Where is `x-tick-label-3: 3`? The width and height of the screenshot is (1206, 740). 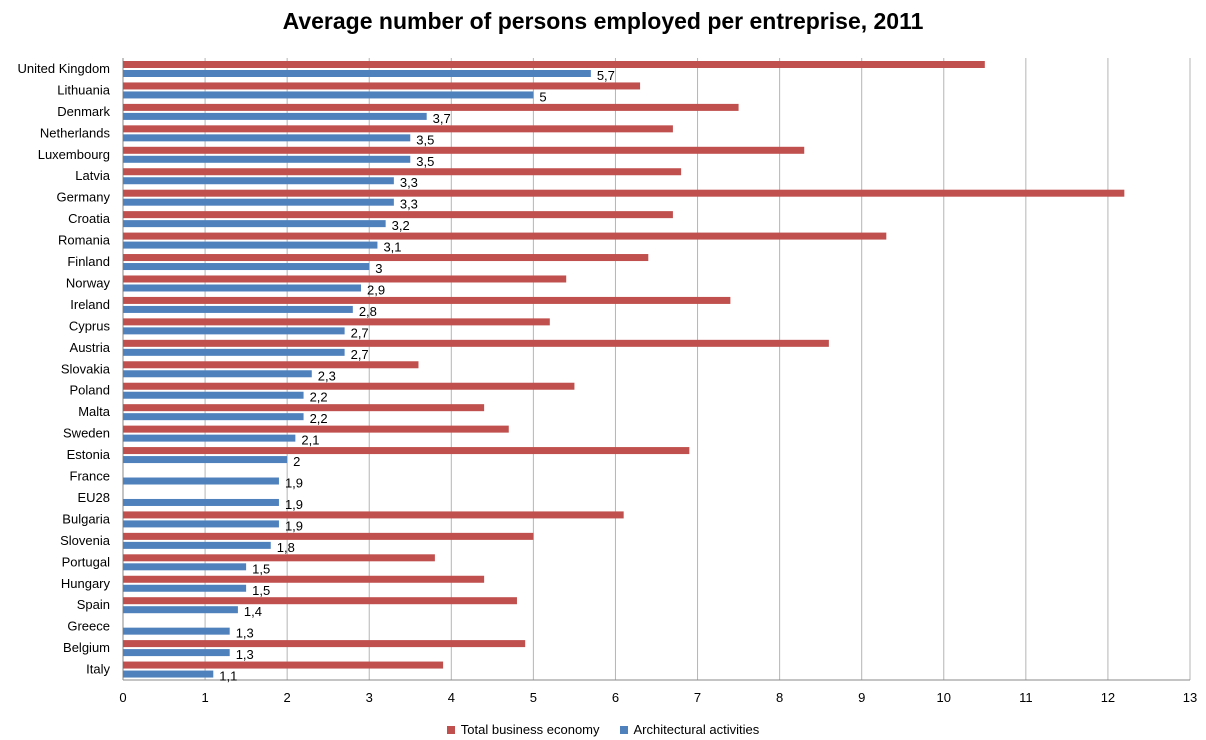
x-tick-label-3: 3 is located at coordinates (369, 697).